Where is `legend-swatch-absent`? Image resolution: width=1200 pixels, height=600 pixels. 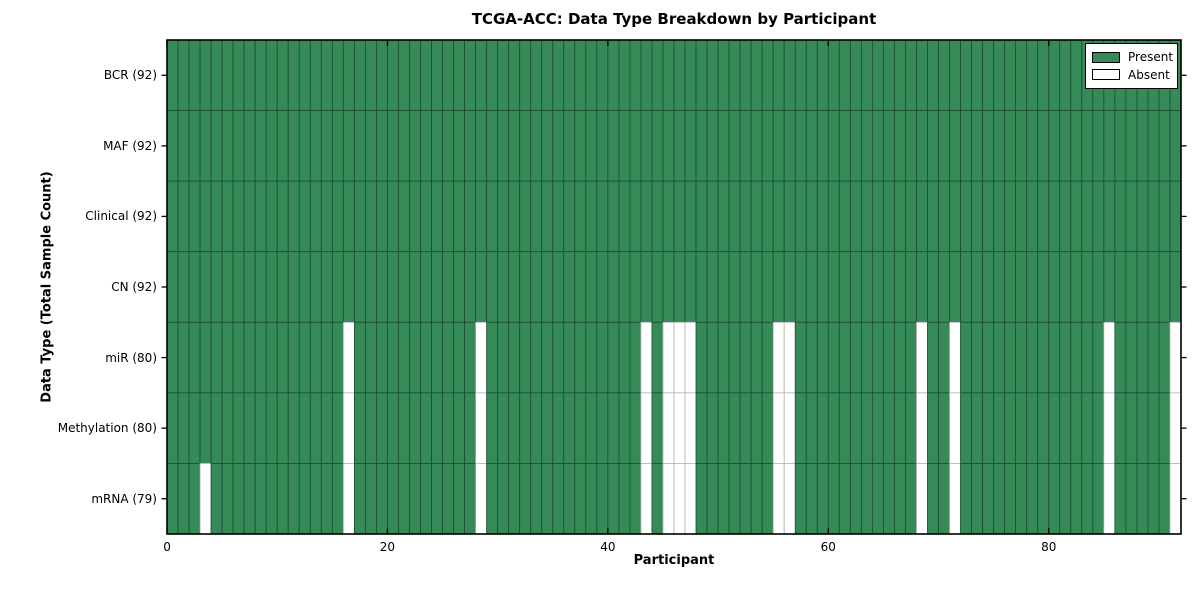 legend-swatch-absent is located at coordinates (1106, 75).